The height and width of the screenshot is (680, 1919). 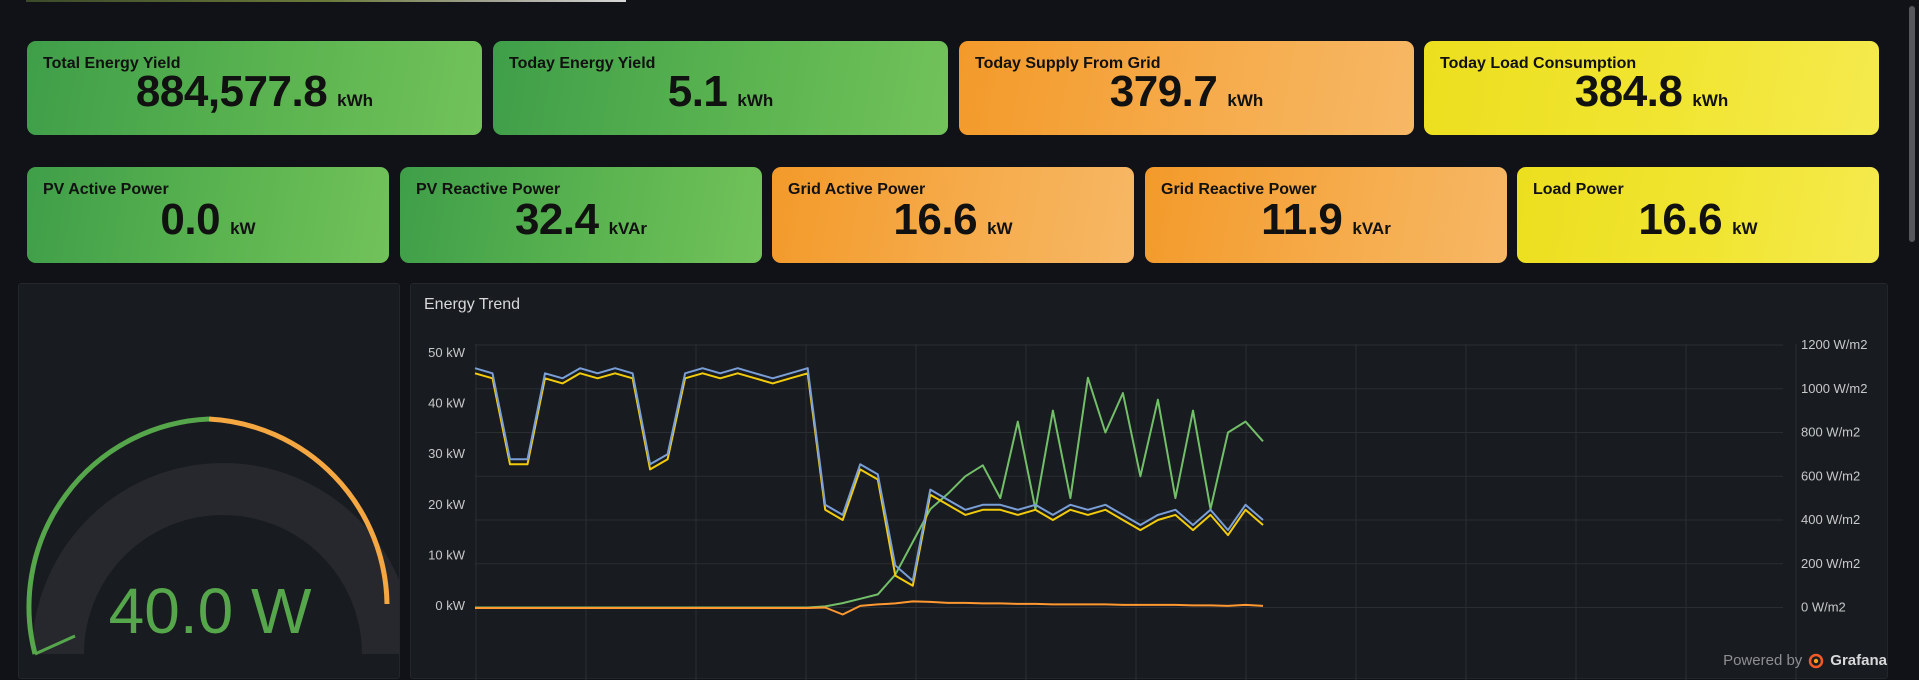 I want to click on left-axis-tick-label: 50 kW, so click(x=447, y=352).